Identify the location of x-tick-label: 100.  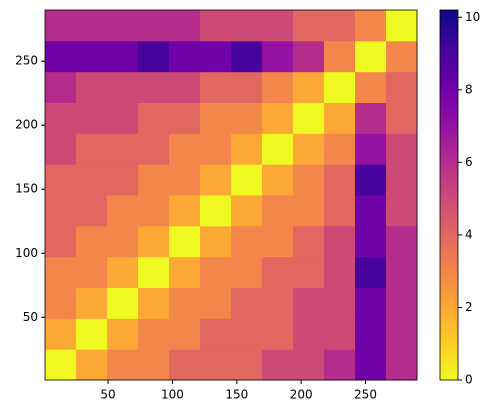
(172, 395).